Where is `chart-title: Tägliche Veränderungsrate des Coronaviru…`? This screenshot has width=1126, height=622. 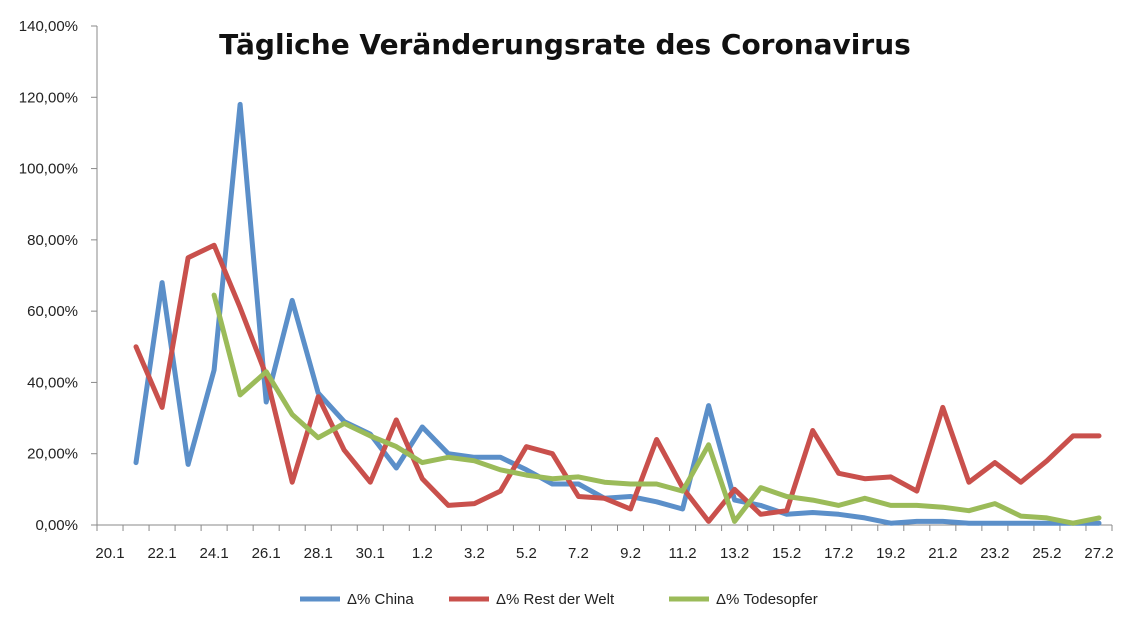 chart-title: Tägliche Veränderungsrate des Coronaviru… is located at coordinates (565, 44).